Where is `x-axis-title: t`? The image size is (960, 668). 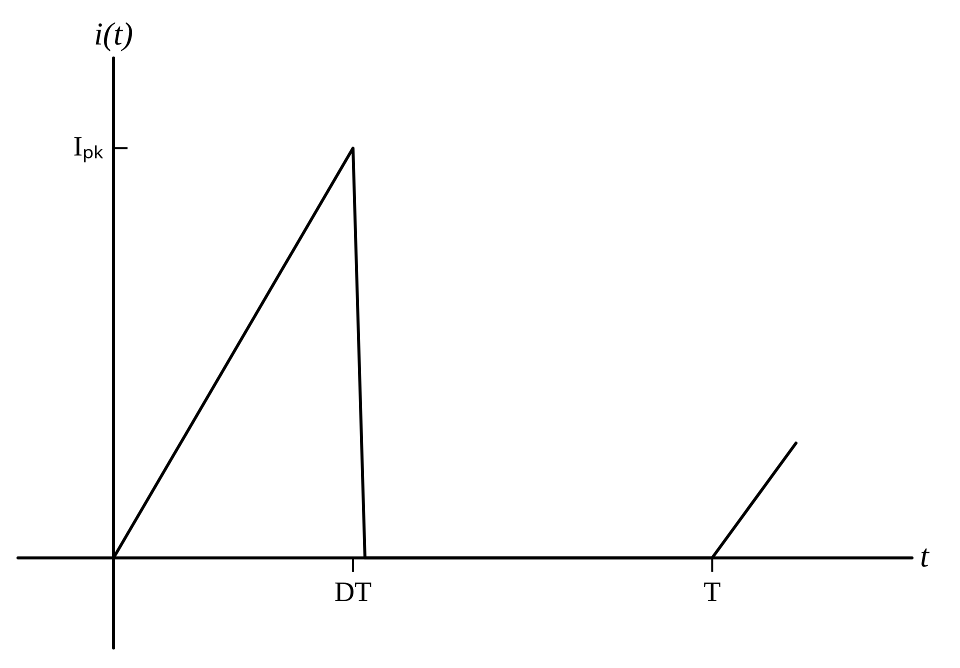
x-axis-title: t is located at coordinates (925, 555).